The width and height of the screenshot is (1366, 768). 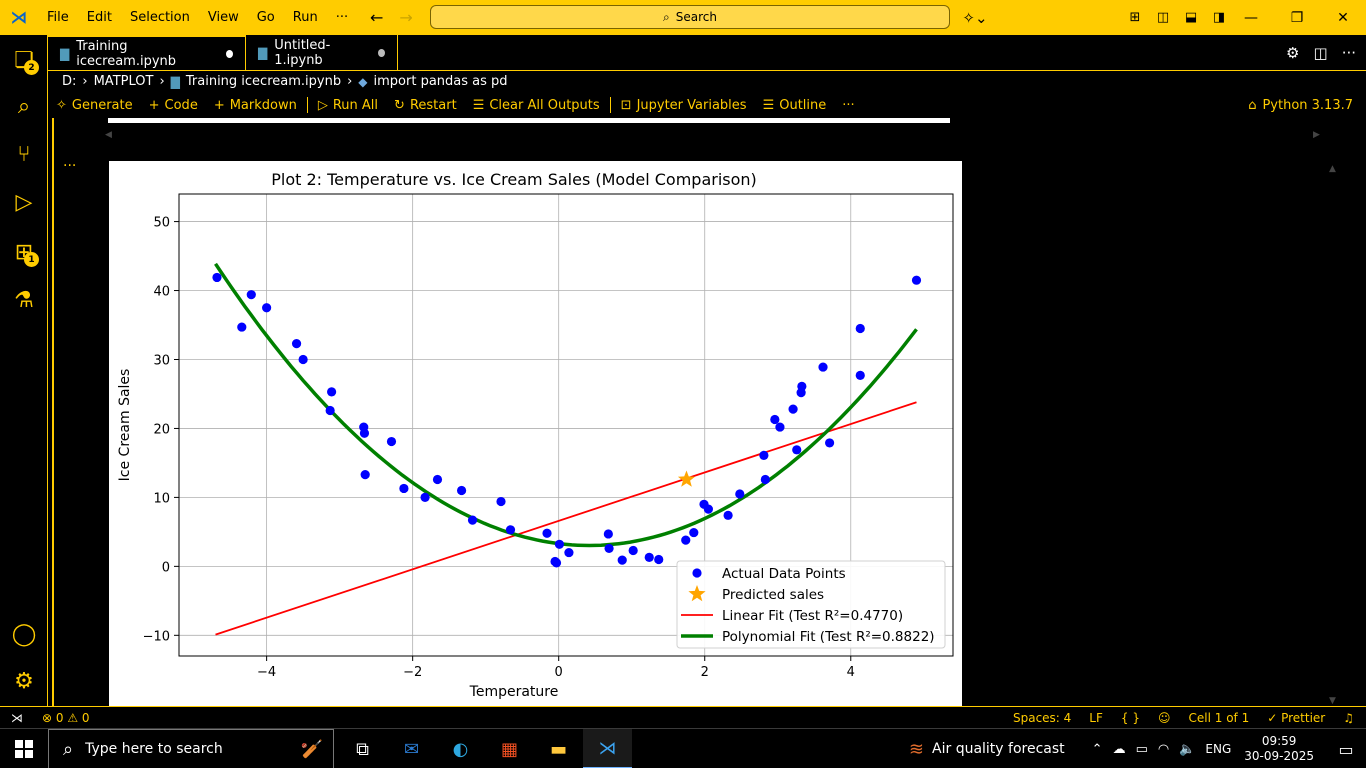 What do you see at coordinates (24, 60) in the screenshot?
I see `explorer-icon: ❏ 2` at bounding box center [24, 60].